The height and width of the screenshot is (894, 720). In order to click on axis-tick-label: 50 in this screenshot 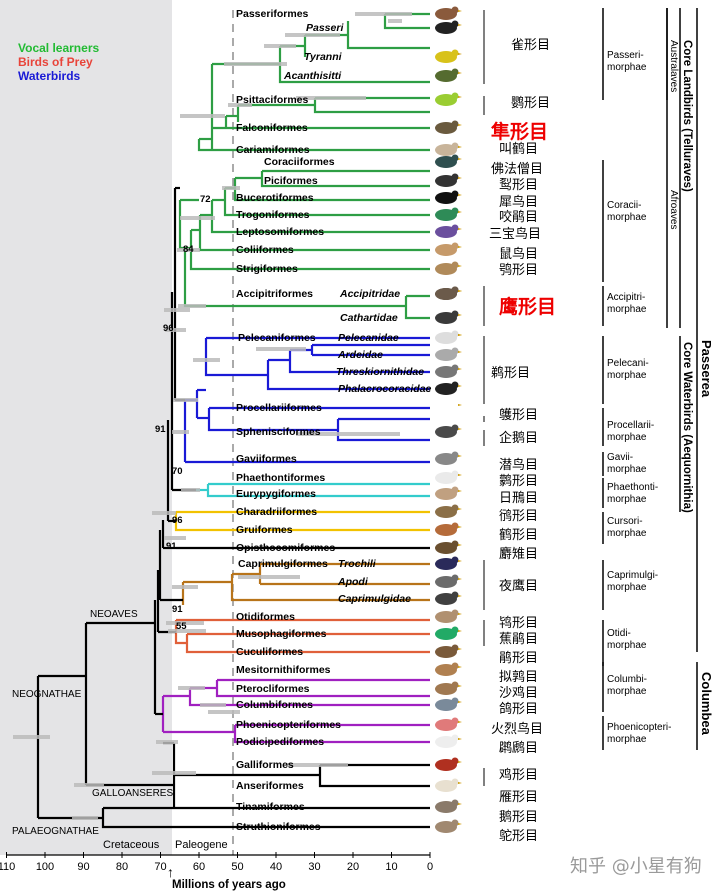, I will do `click(237, 867)`.